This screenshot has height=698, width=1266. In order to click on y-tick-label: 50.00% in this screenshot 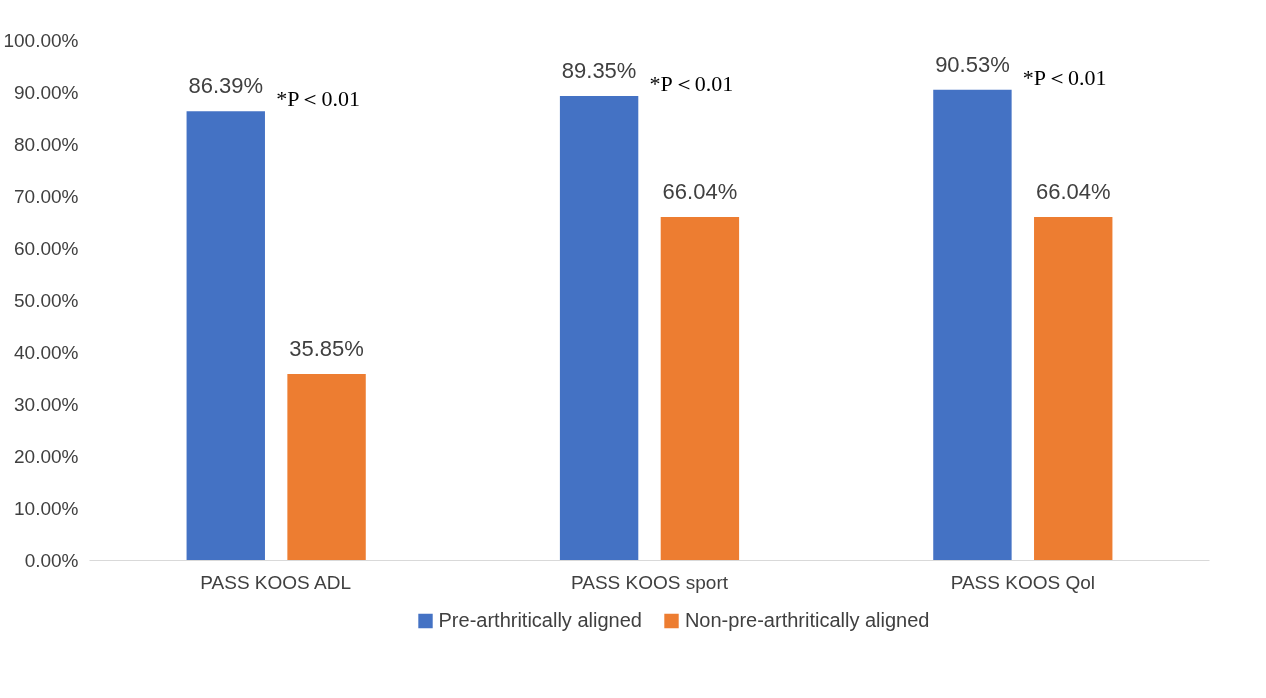, I will do `click(46, 300)`.